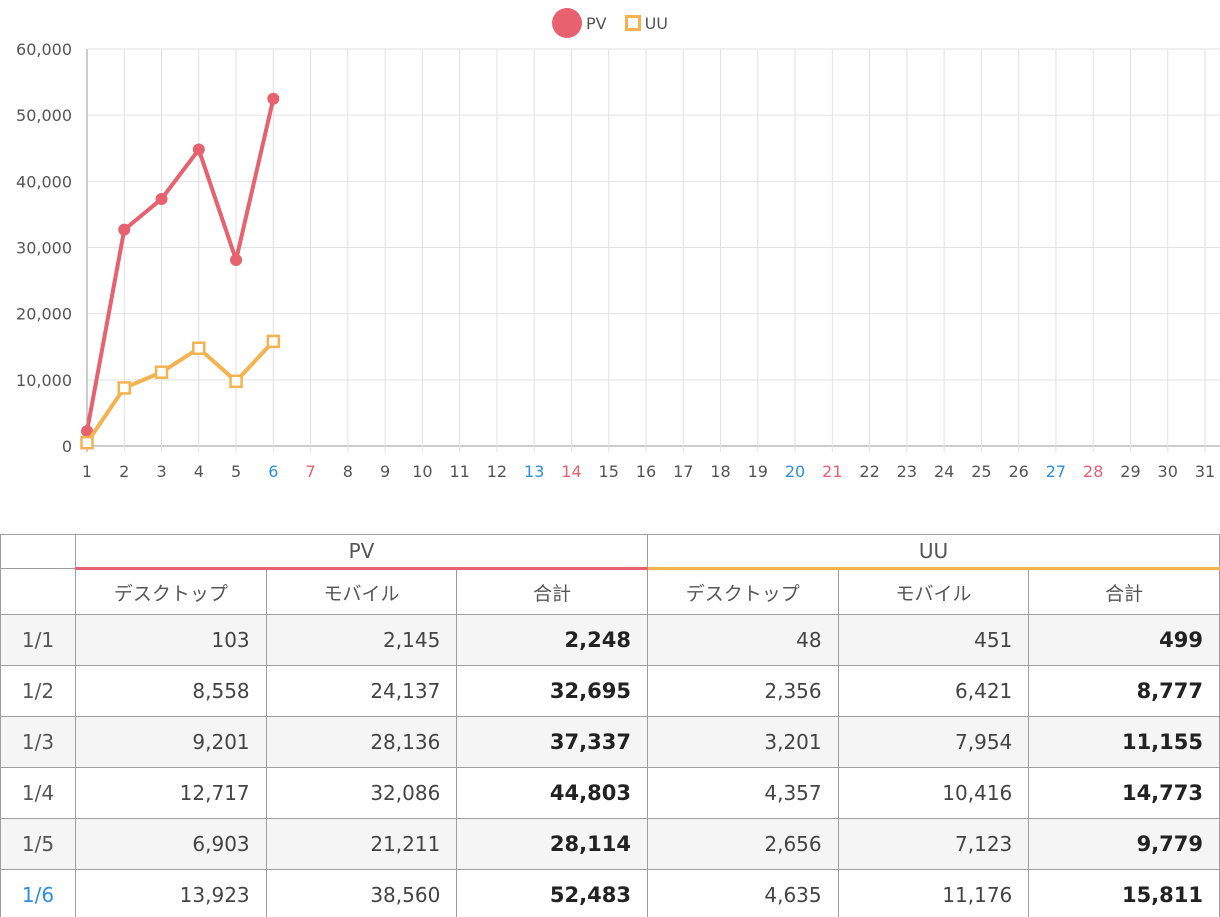 The width and height of the screenshot is (1220, 917). I want to click on cell-uu-total: 499, so click(1124, 640).